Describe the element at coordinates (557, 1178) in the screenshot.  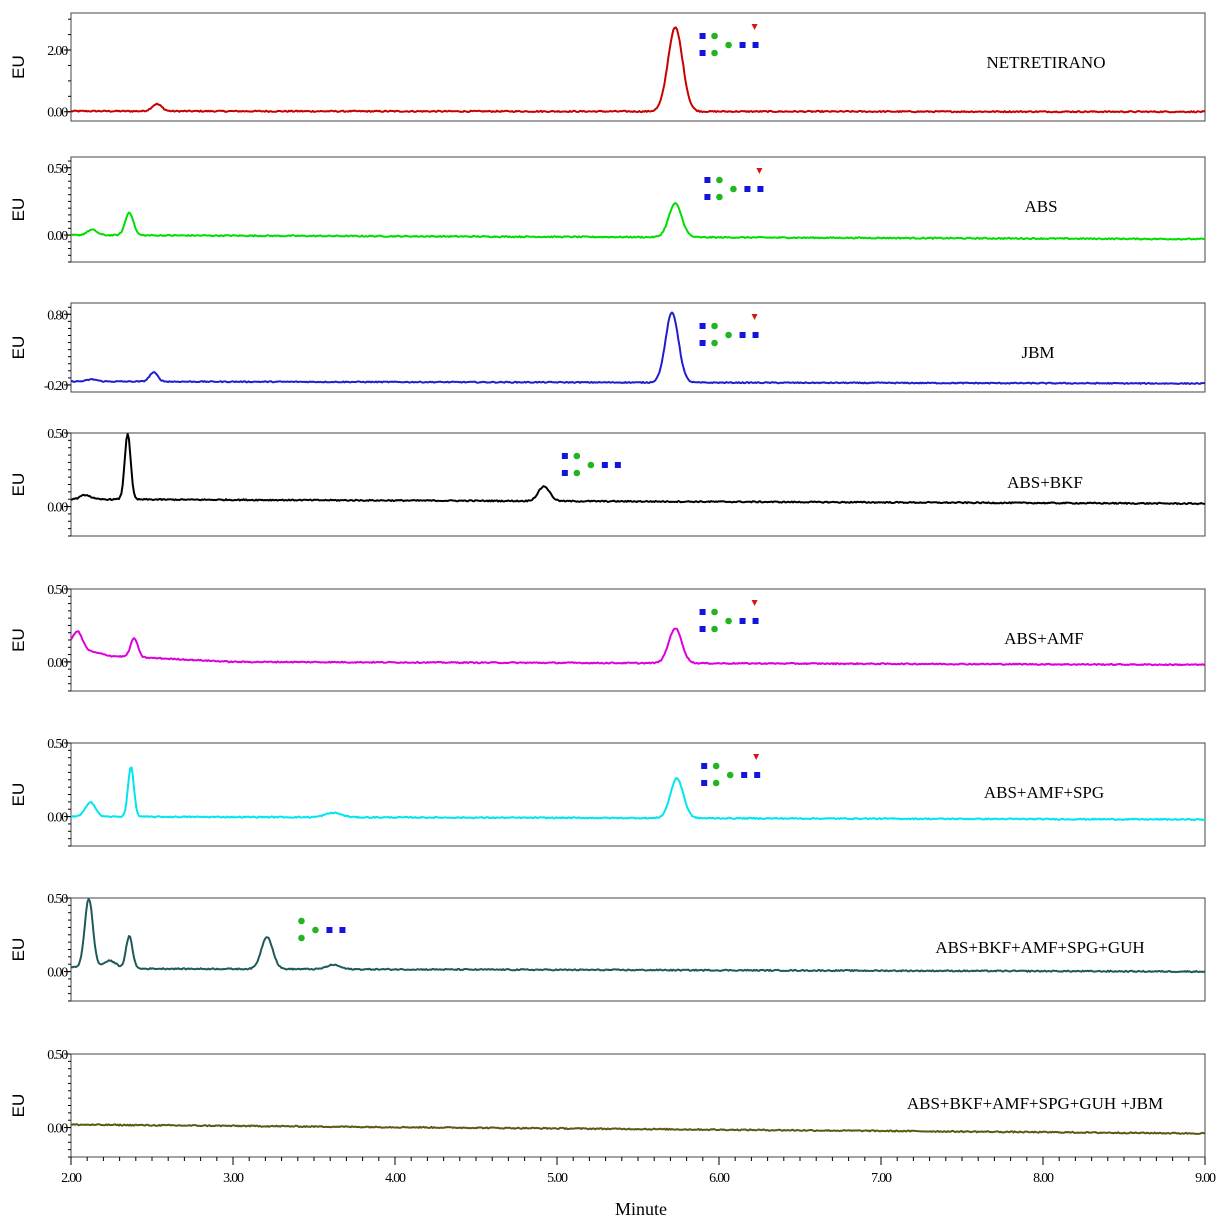
I see `x-tick-label: 5.00` at that location.